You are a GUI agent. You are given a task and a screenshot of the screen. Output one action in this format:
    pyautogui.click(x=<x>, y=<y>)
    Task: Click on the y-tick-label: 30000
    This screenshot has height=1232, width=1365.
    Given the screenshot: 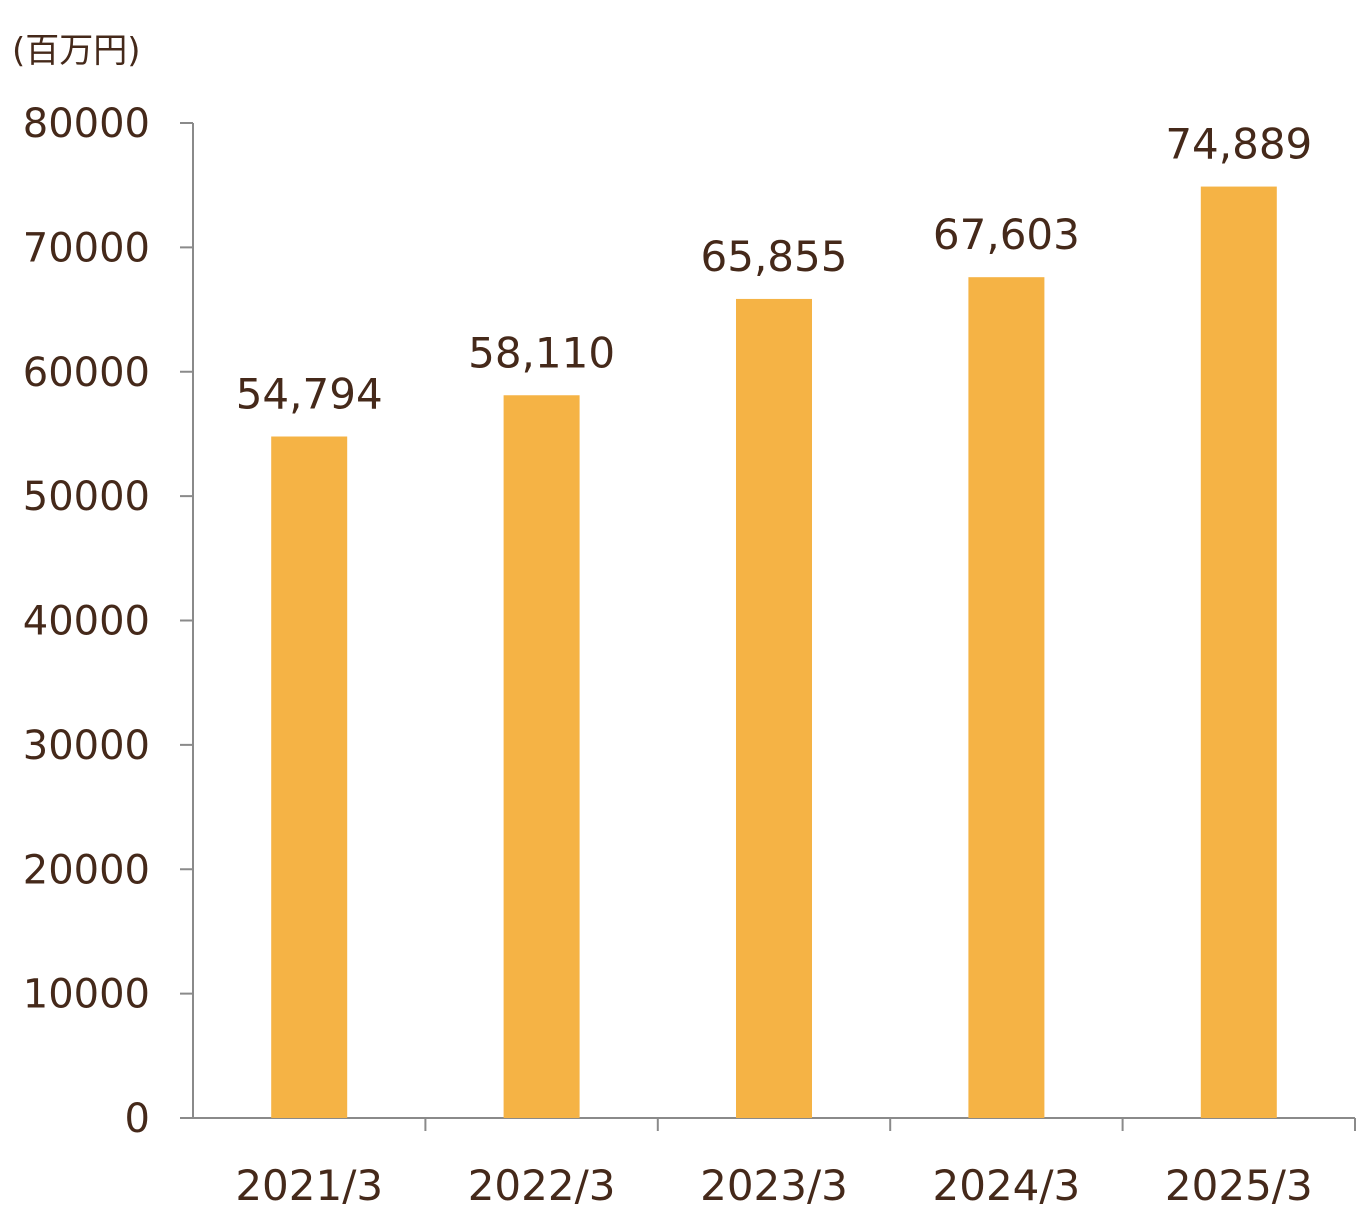 What is the action you would take?
    pyautogui.click(x=86, y=746)
    